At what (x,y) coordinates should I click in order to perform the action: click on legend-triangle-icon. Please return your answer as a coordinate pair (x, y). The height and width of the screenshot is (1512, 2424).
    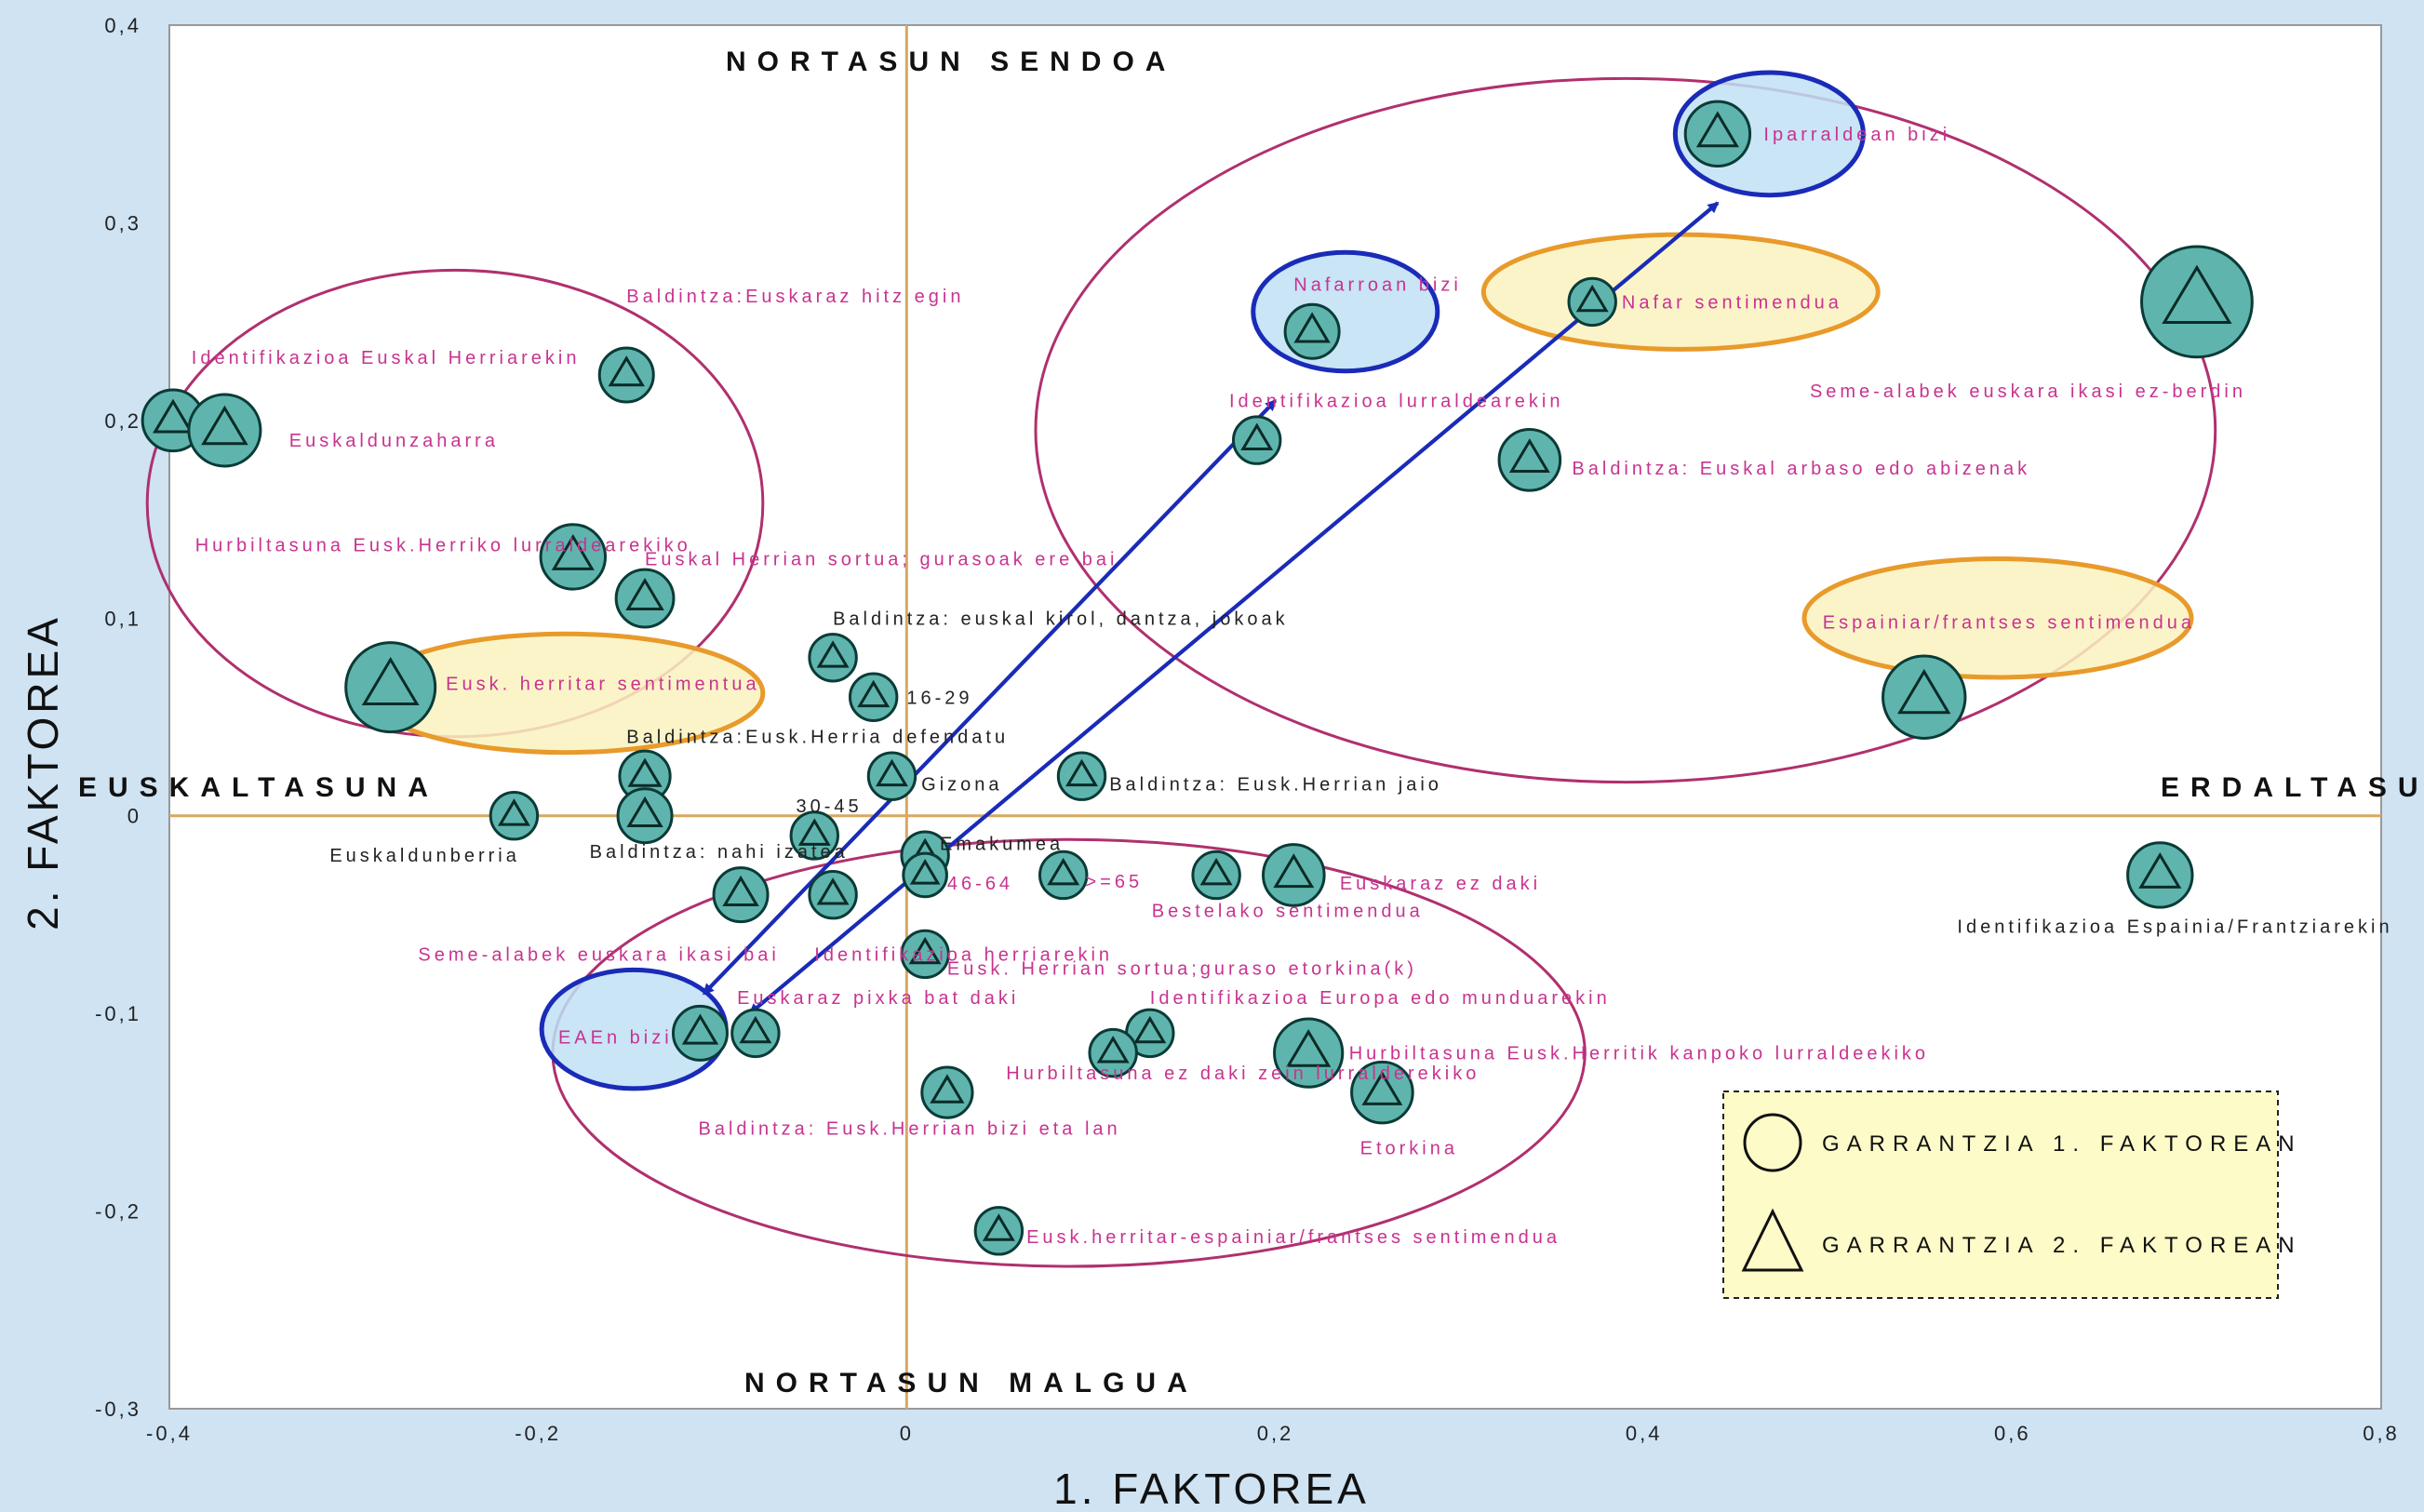
    Looking at the image, I should click on (1772, 1240).